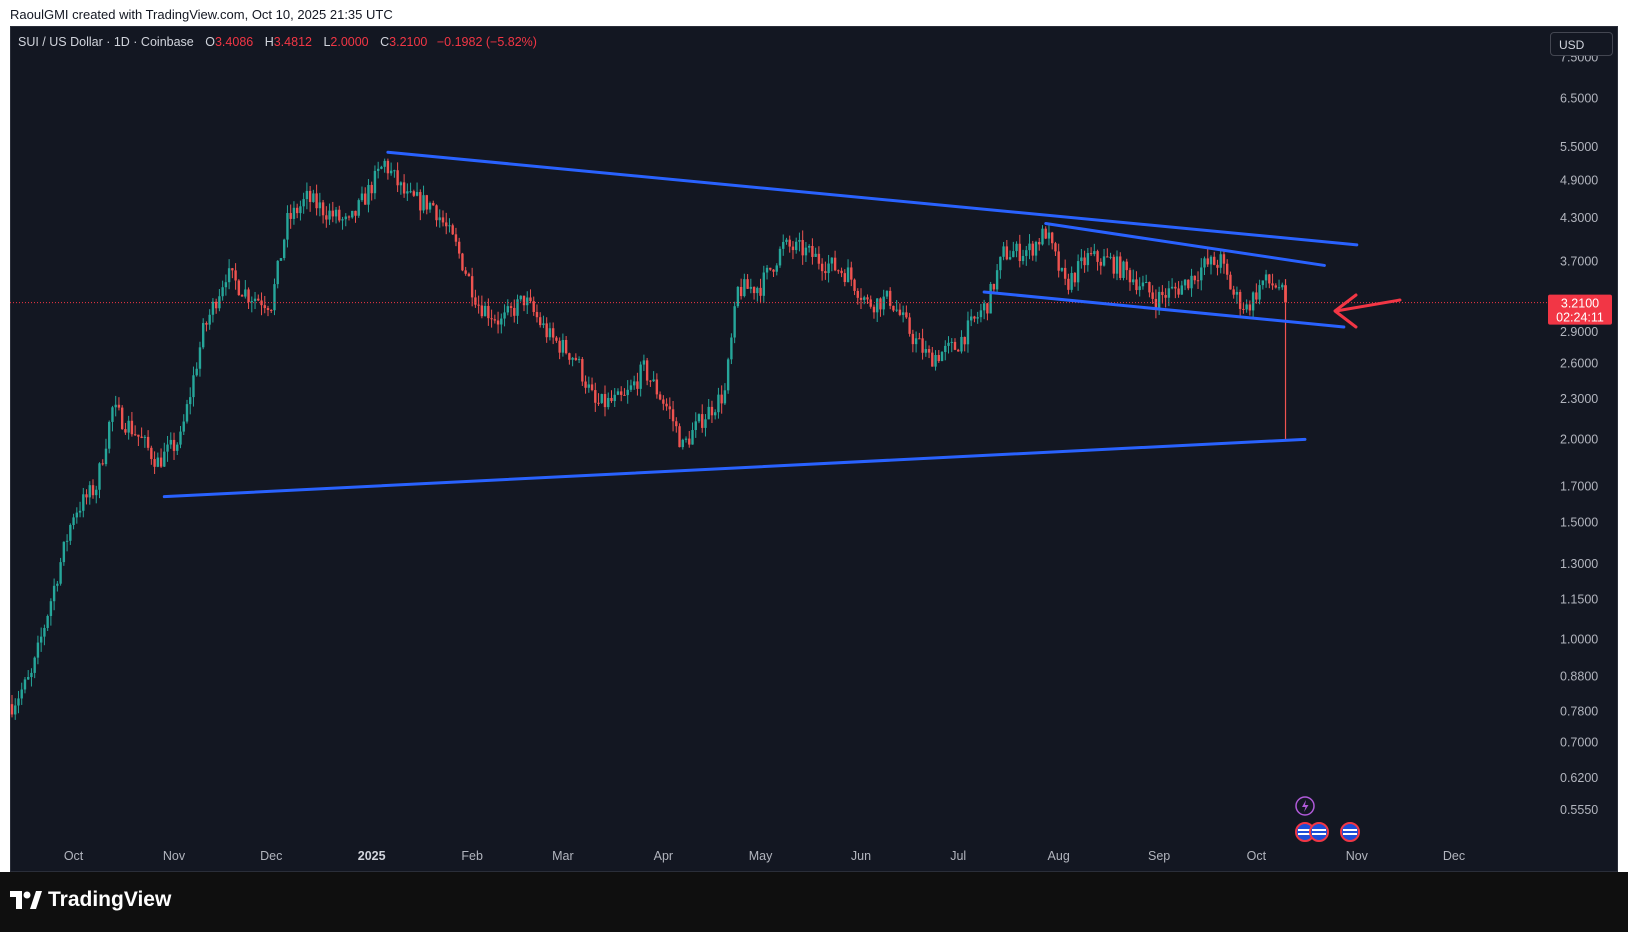  What do you see at coordinates (90, 900) in the screenshot?
I see `tradingview-logo: TradingView` at bounding box center [90, 900].